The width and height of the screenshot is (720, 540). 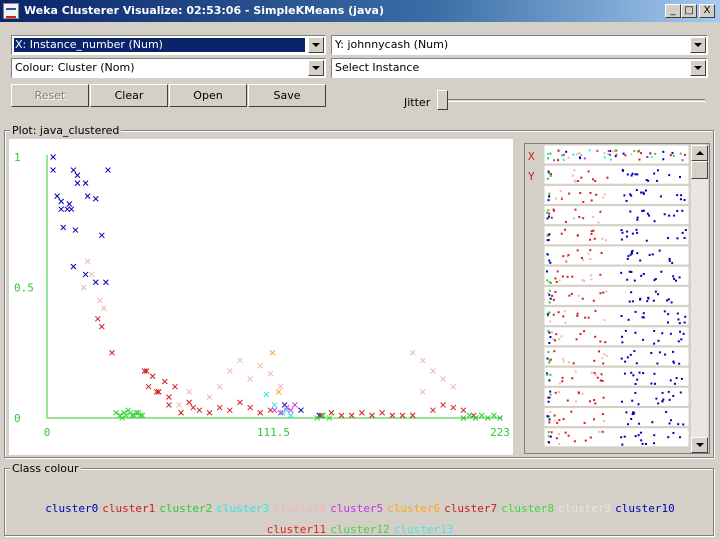 What do you see at coordinates (699, 445) in the screenshot?
I see `scroll-down-icon` at bounding box center [699, 445].